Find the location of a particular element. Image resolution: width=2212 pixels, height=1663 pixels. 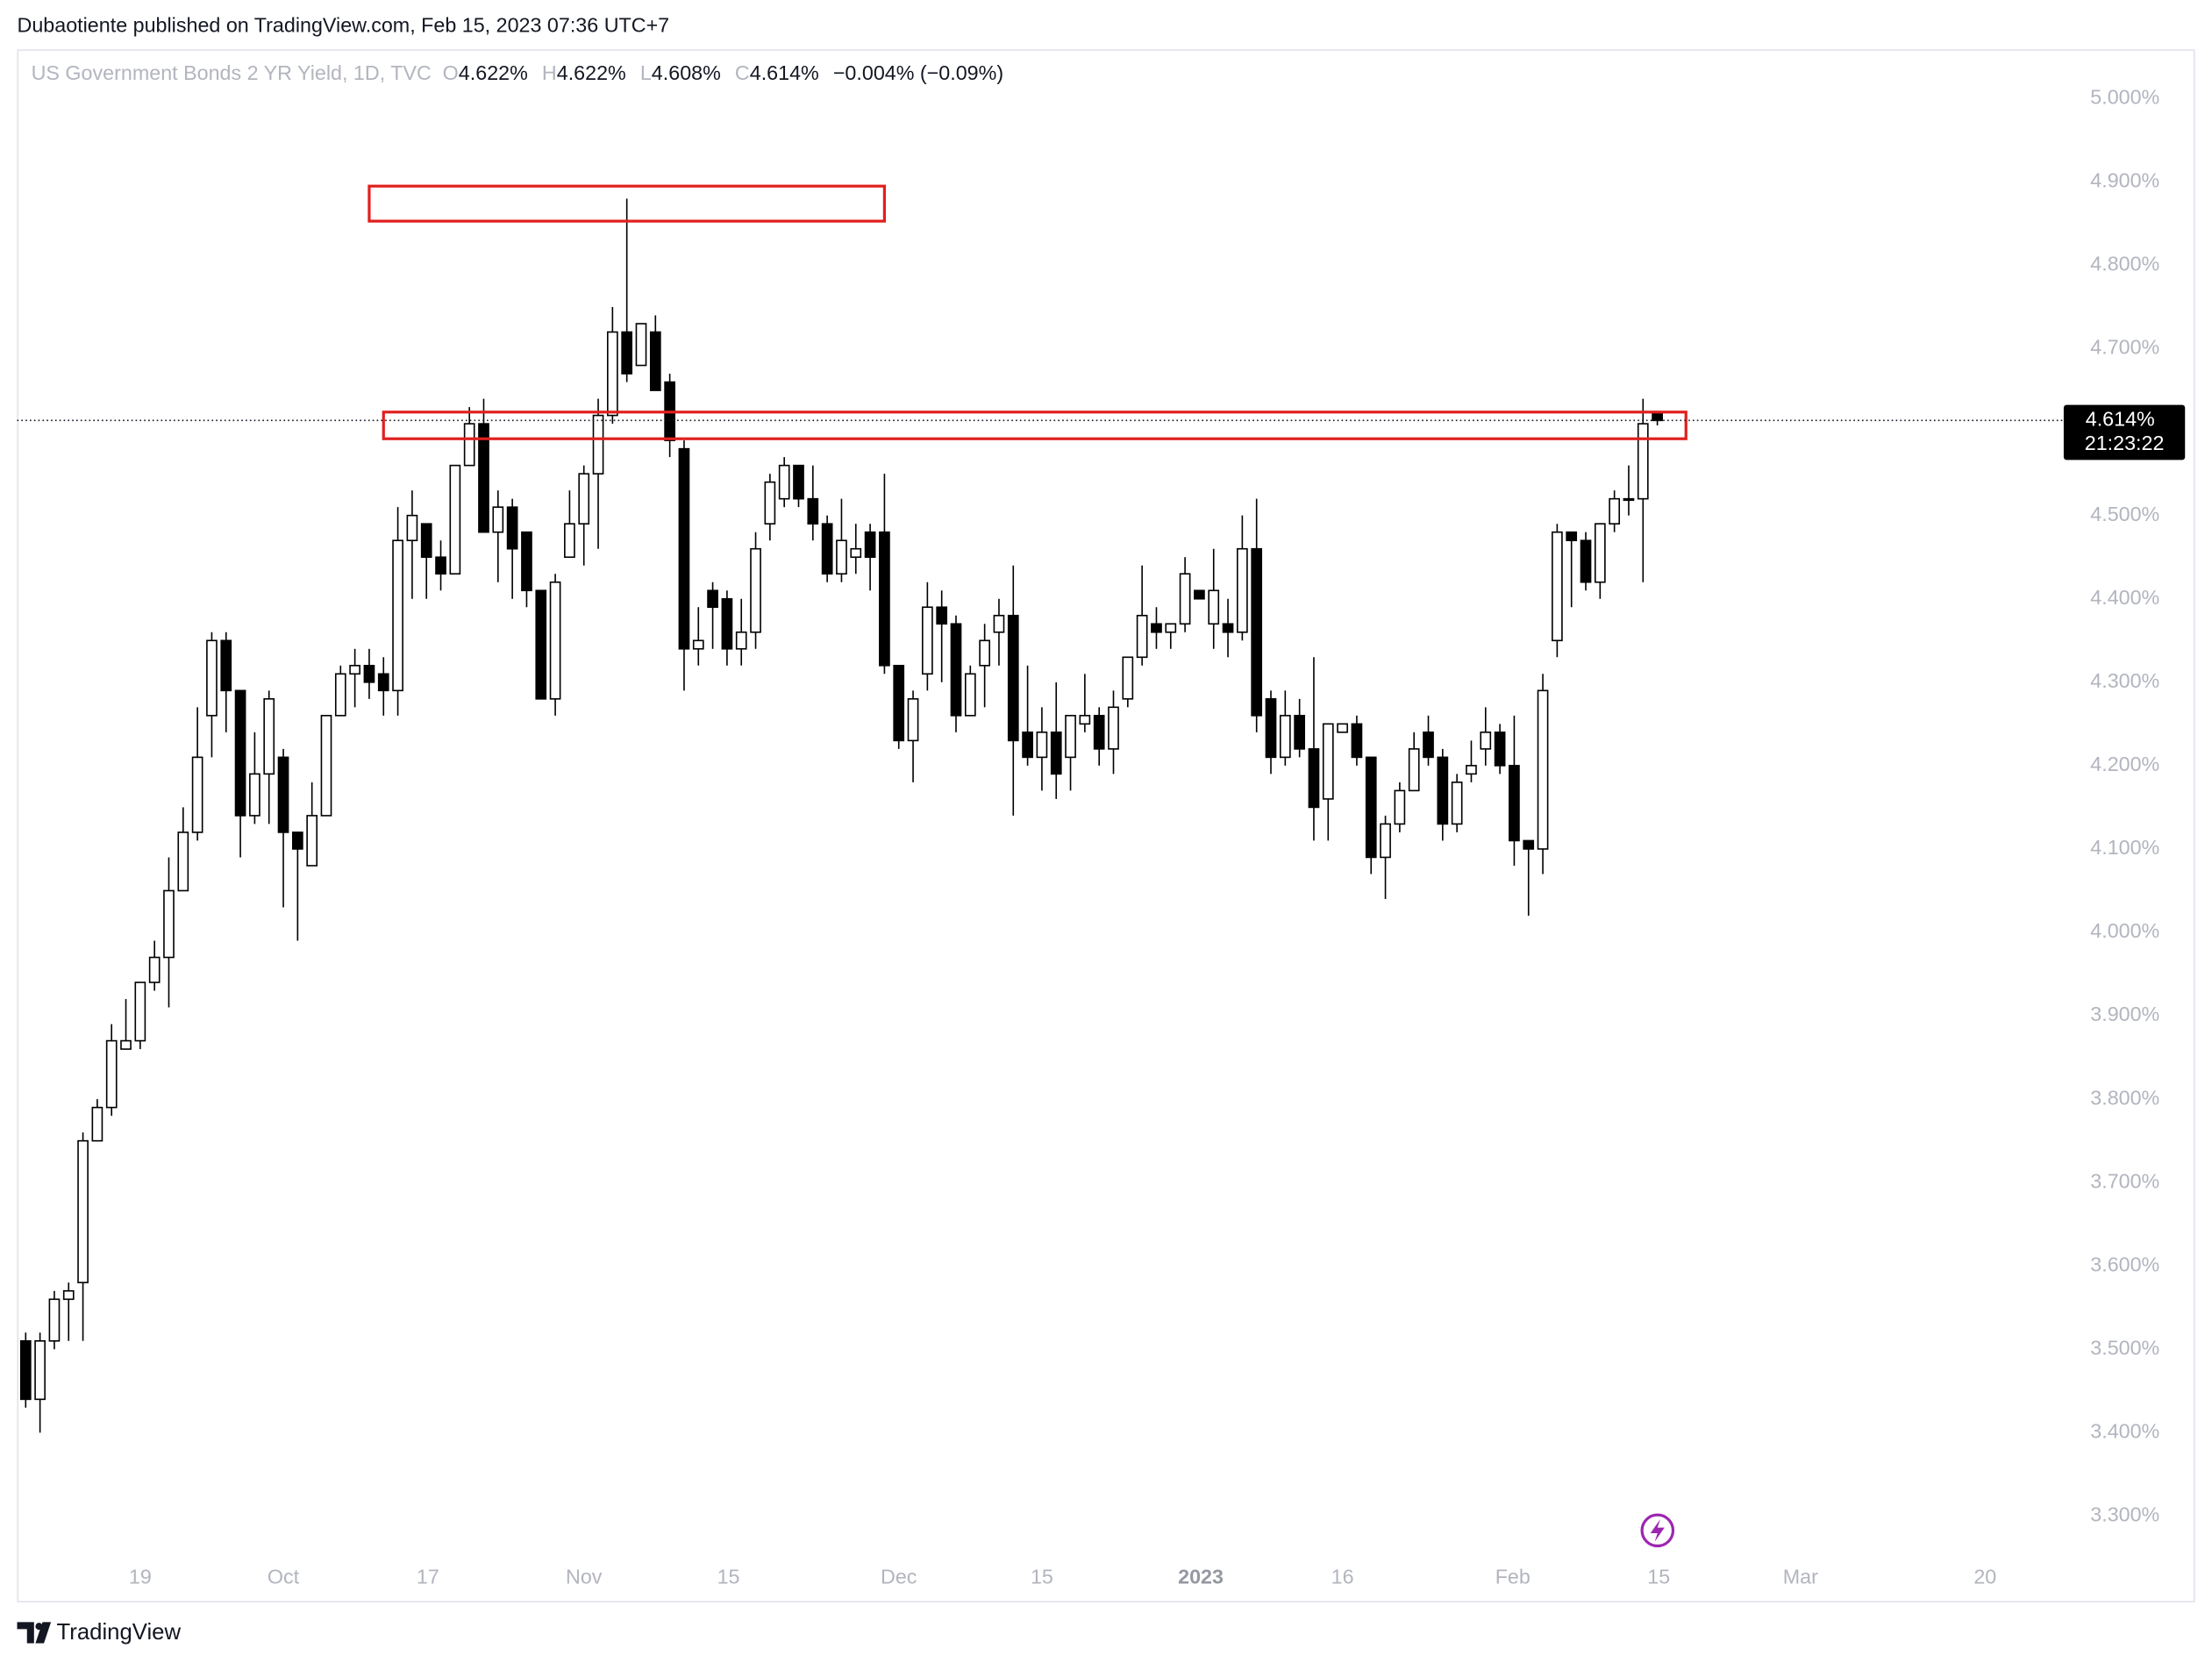

x-tick-label: 17 is located at coordinates (428, 1577).